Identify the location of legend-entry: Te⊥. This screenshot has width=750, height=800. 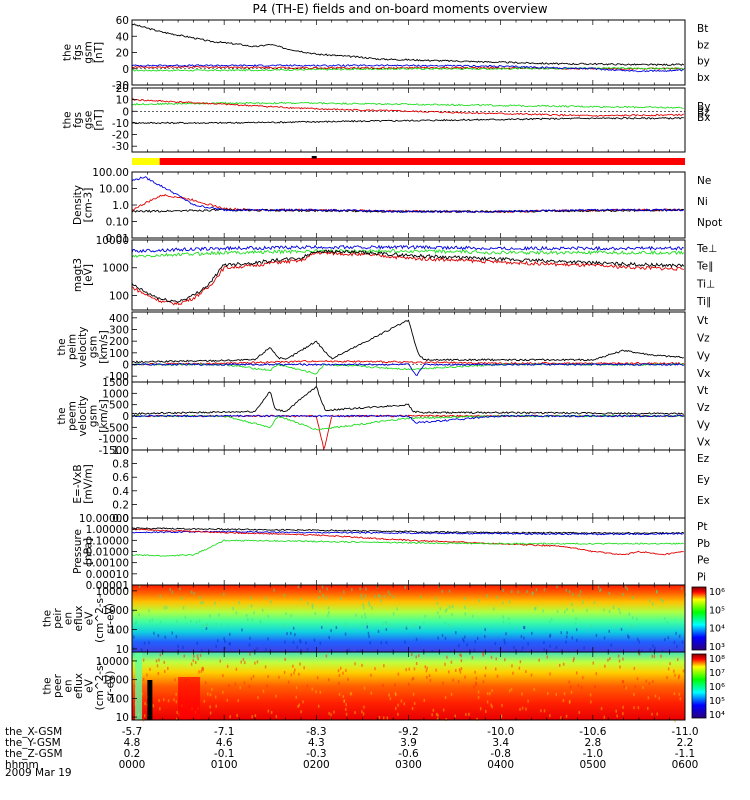
(706, 249).